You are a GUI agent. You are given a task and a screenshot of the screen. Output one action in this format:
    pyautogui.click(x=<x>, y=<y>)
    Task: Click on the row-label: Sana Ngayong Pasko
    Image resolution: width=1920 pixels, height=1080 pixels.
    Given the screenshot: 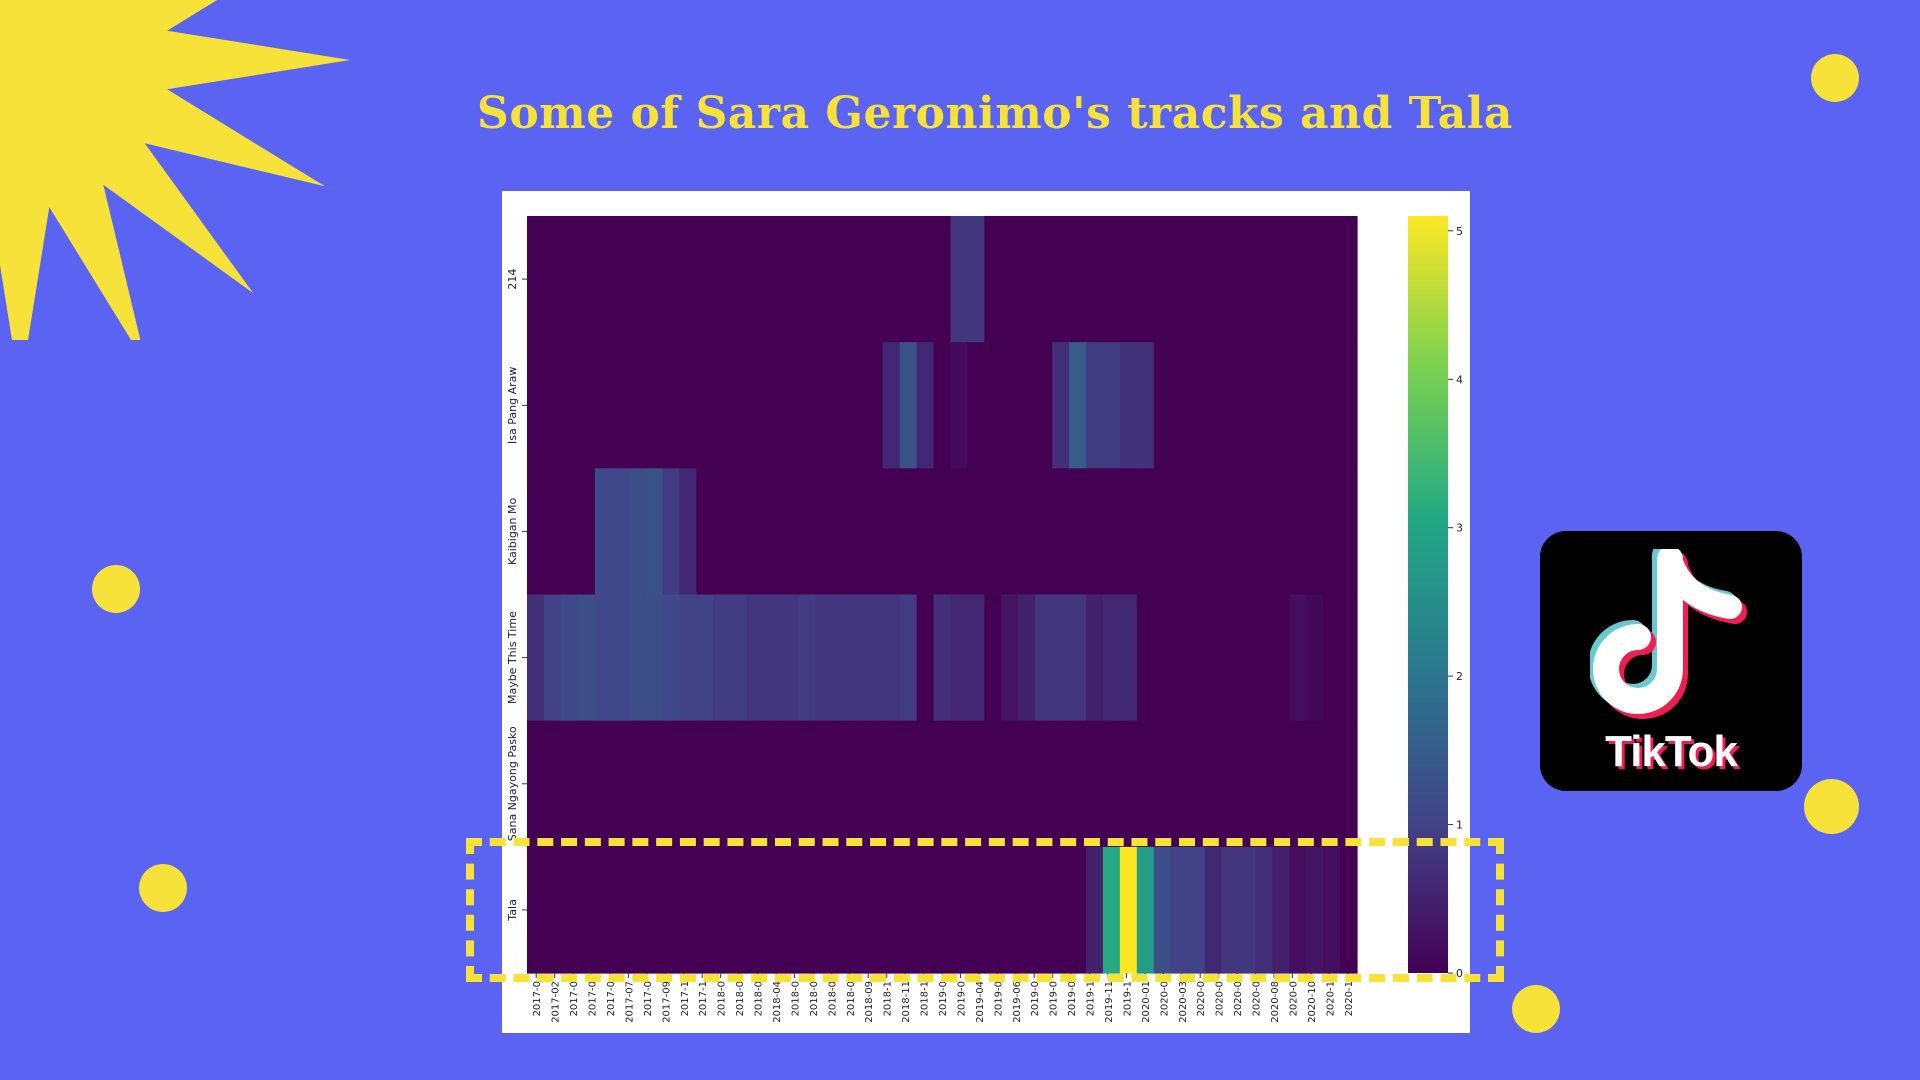 What is the action you would take?
    pyautogui.click(x=512, y=783)
    